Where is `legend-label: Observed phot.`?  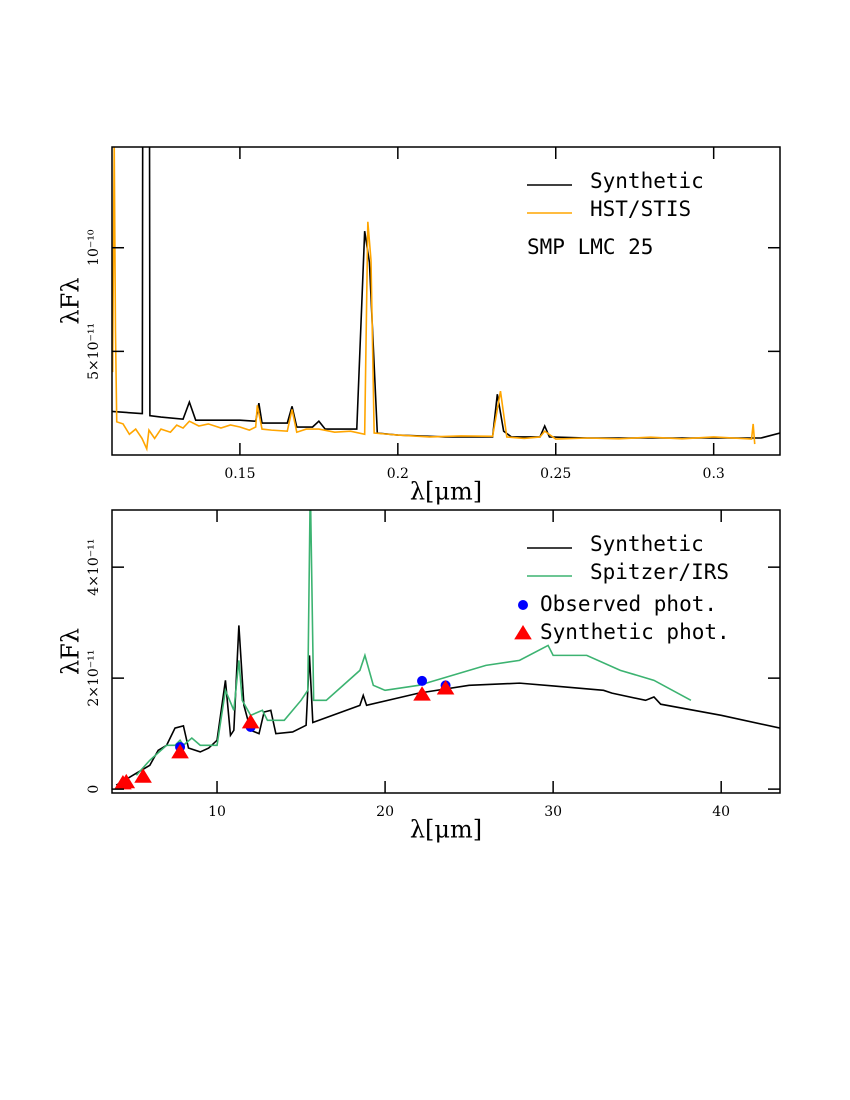 legend-label: Observed phot. is located at coordinates (628, 604).